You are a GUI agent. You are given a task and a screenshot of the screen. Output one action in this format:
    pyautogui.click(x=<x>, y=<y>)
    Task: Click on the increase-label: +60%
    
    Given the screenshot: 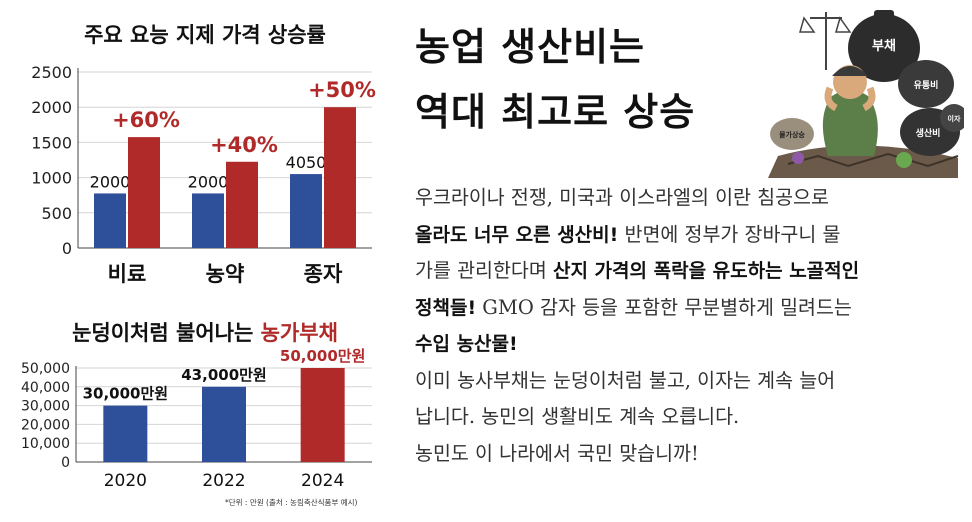 What is the action you would take?
    pyautogui.click(x=146, y=120)
    